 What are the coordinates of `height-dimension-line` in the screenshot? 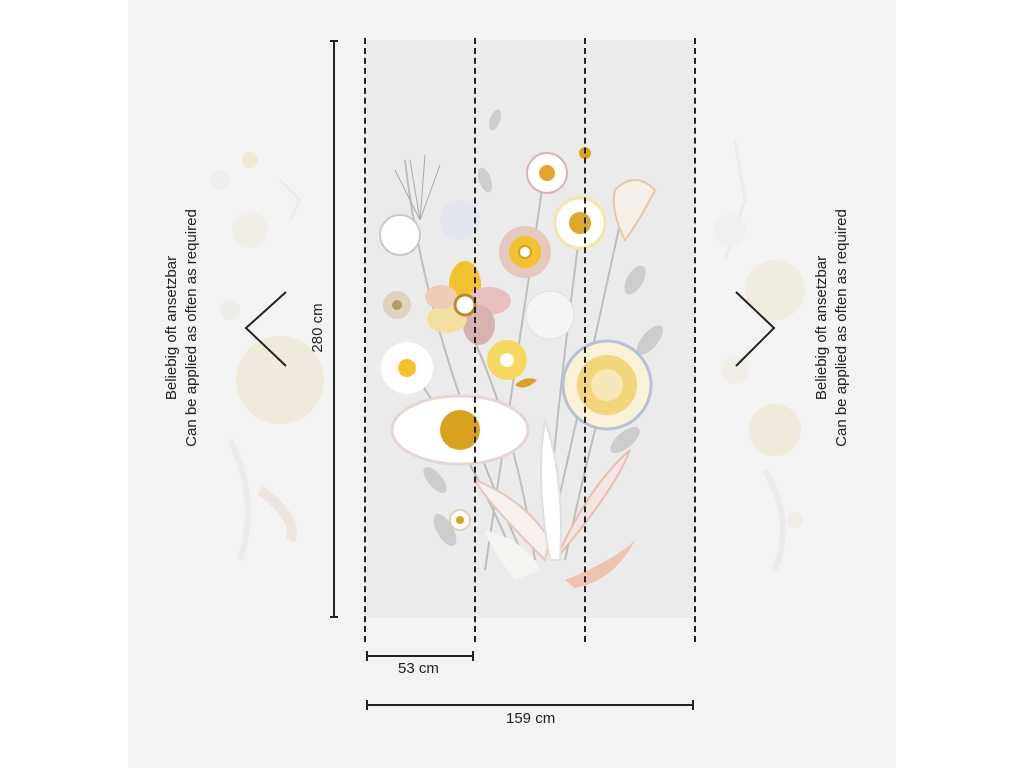 It's located at (334, 329).